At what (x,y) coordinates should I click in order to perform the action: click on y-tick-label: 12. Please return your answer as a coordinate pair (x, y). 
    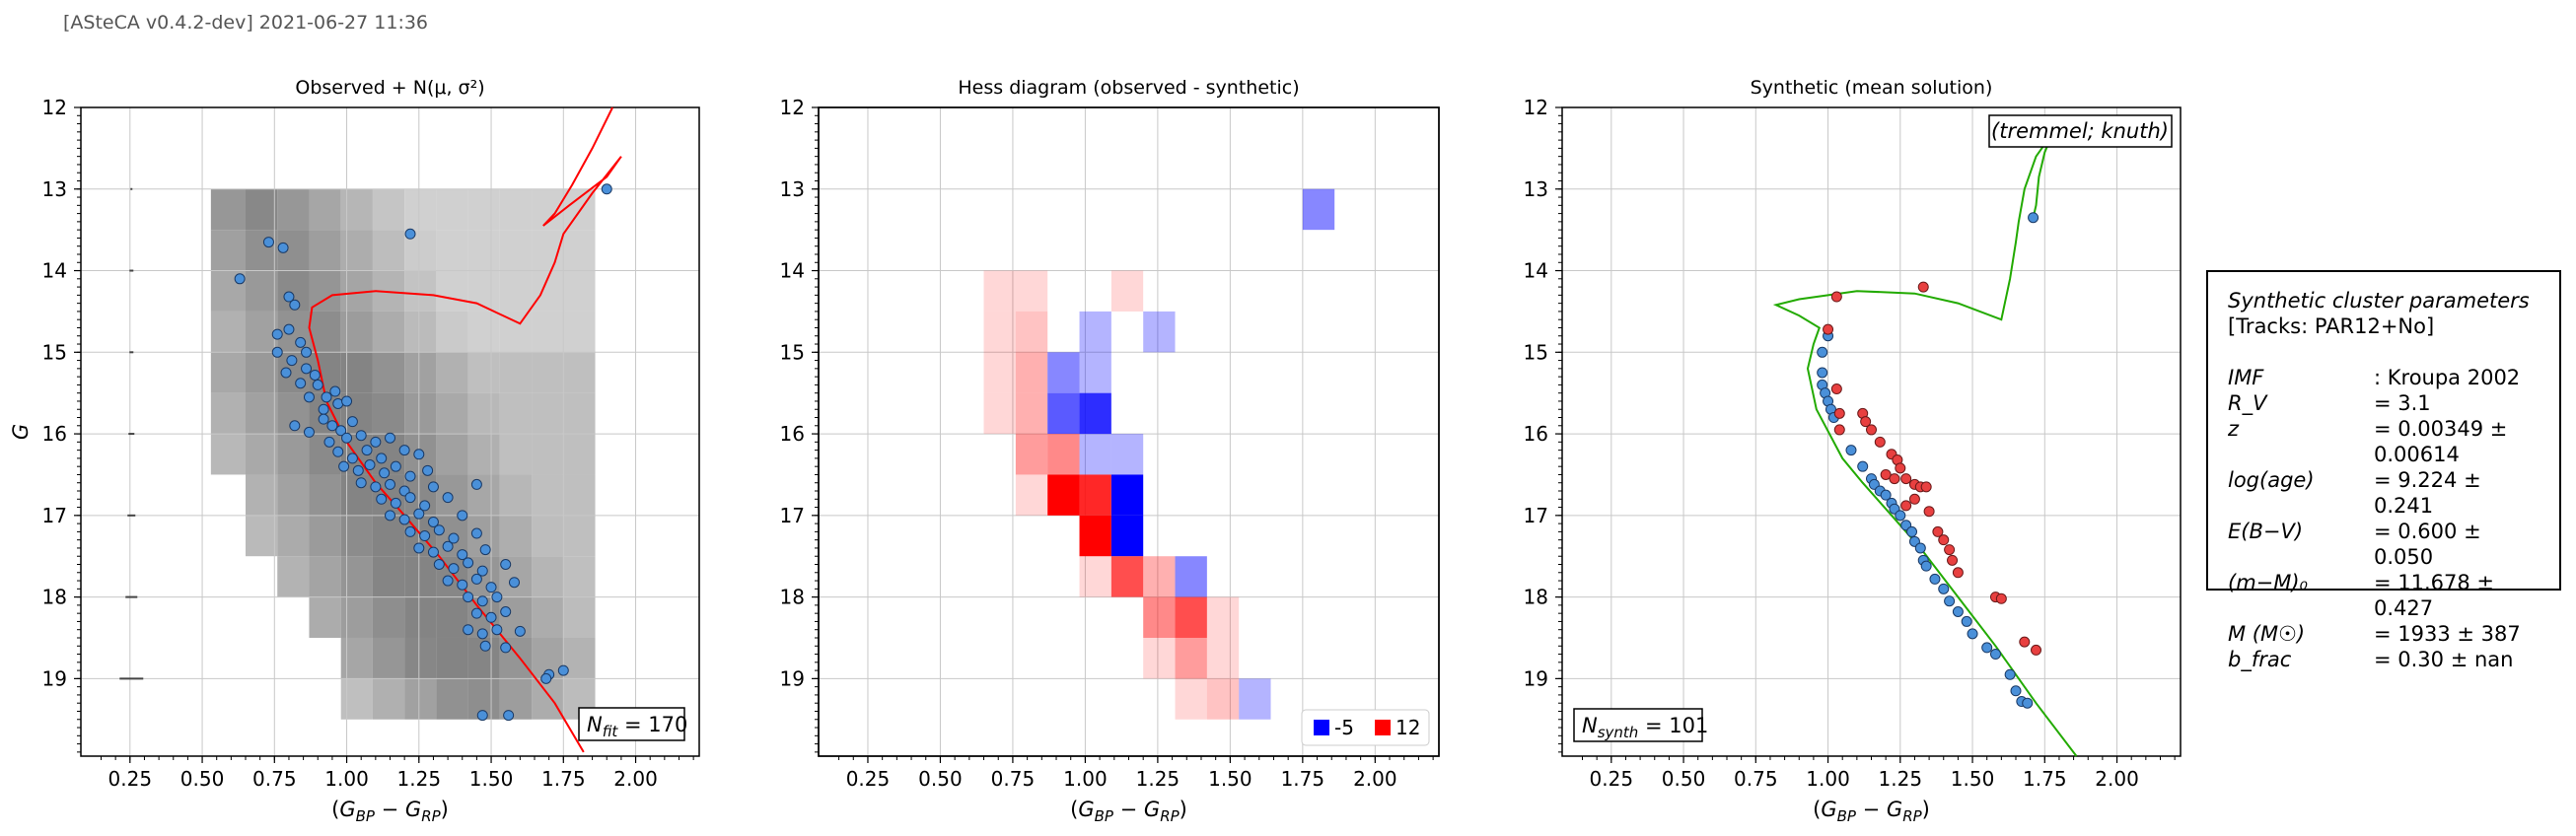
    Looking at the image, I should click on (1536, 107).